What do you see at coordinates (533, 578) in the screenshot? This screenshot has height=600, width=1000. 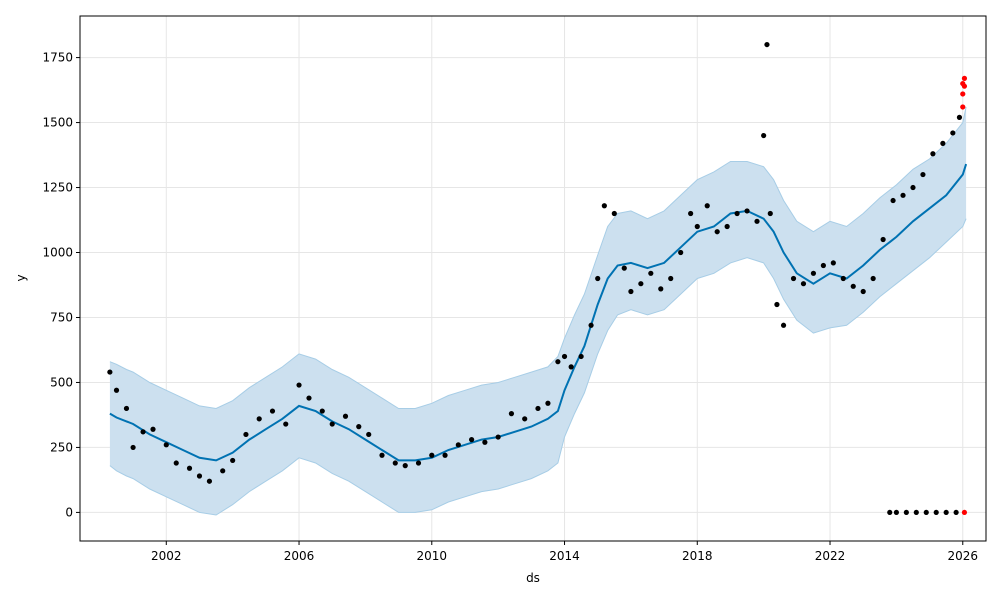 I see `x-axis-label: ds` at bounding box center [533, 578].